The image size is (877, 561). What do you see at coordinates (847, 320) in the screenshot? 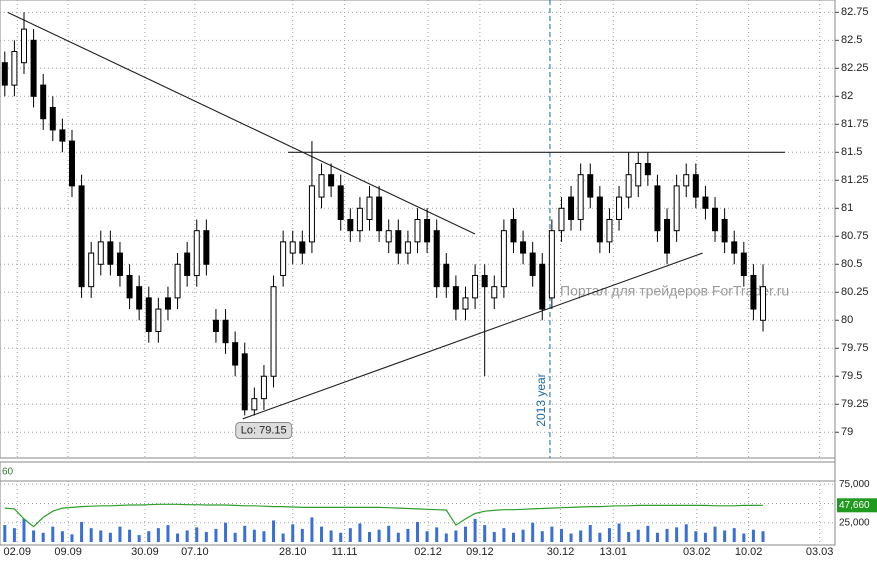
I see `y-tick-label: 80` at bounding box center [847, 320].